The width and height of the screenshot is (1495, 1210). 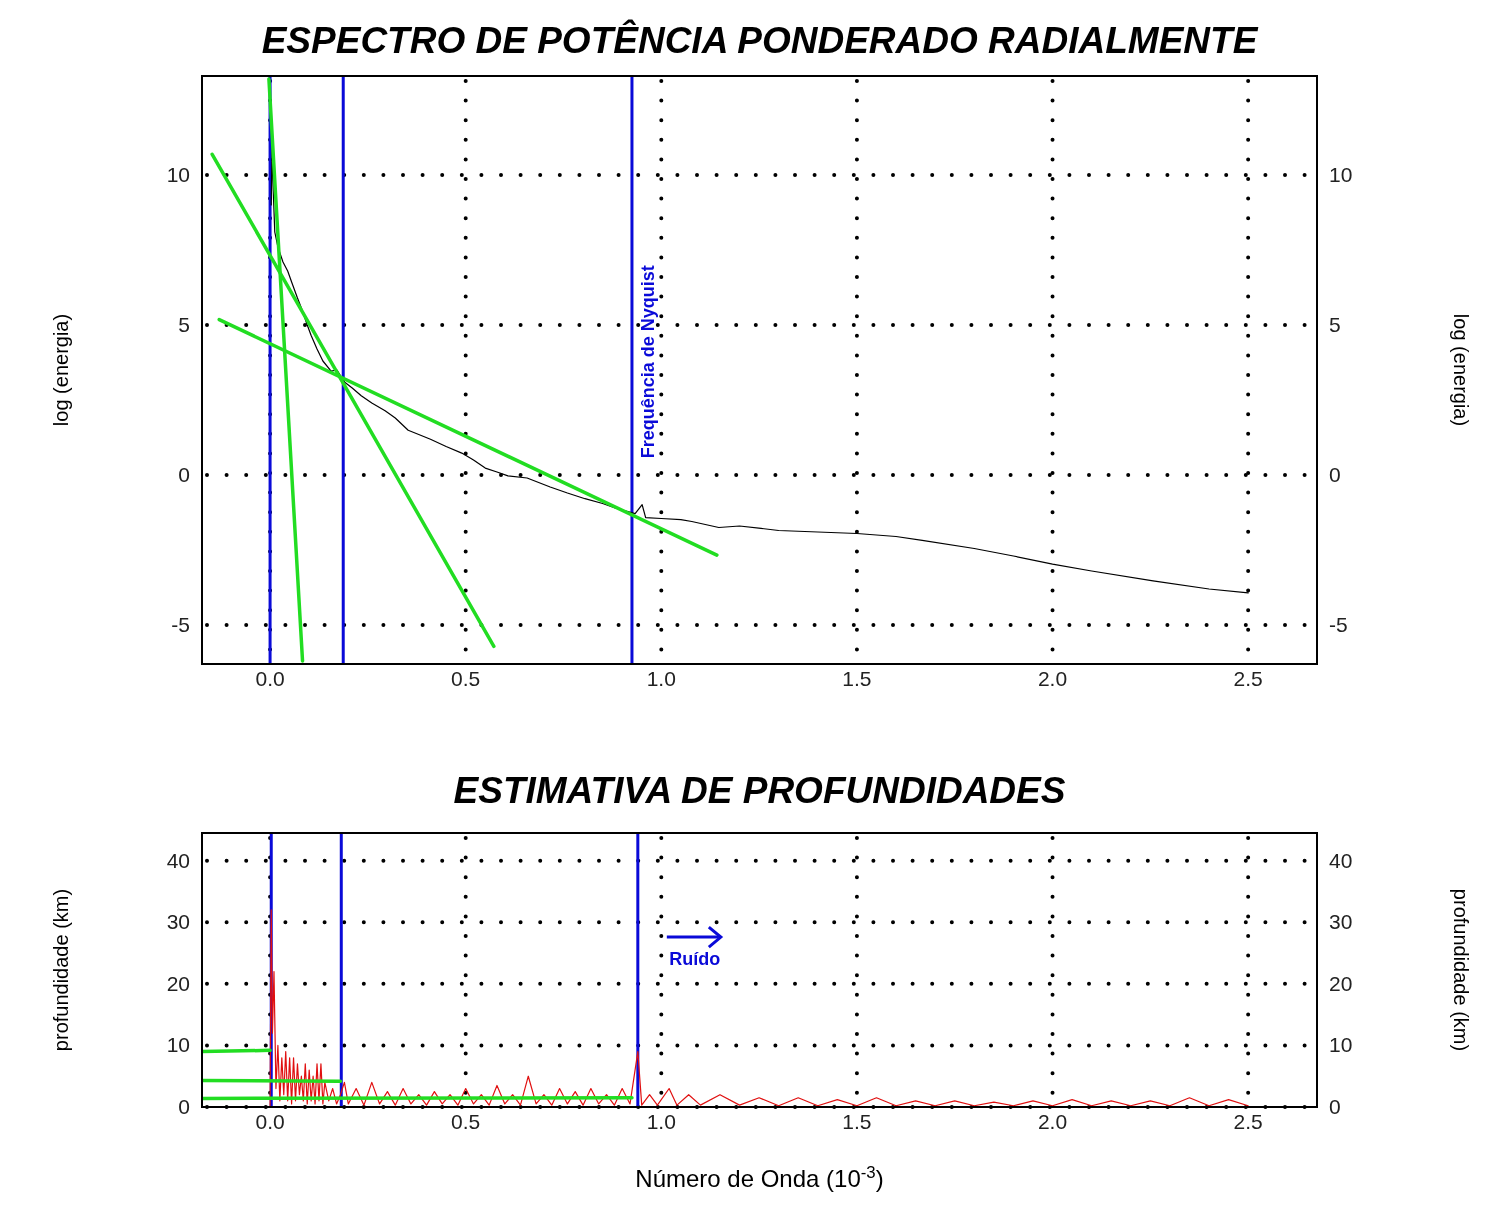 What do you see at coordinates (759, 1008) in the screenshot?
I see `line-series` at bounding box center [759, 1008].